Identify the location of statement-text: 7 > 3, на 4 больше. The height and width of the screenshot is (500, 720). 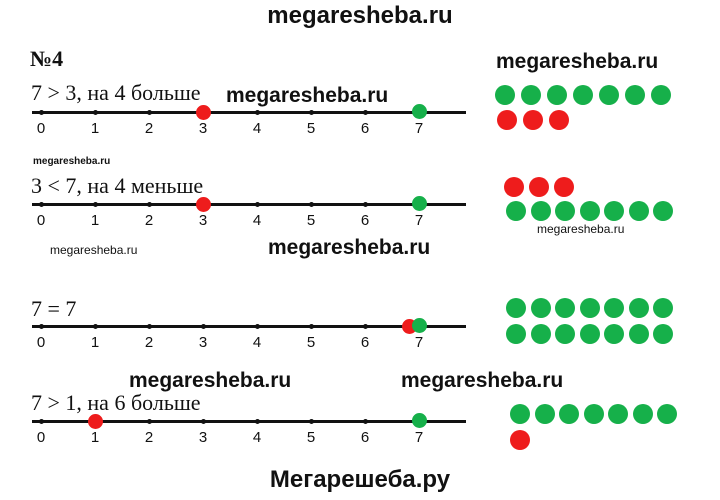
(116, 92).